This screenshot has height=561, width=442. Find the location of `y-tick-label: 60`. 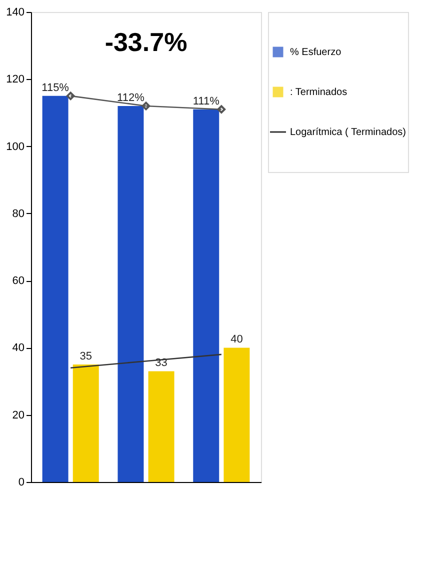

y-tick-label: 60 is located at coordinates (18, 281).